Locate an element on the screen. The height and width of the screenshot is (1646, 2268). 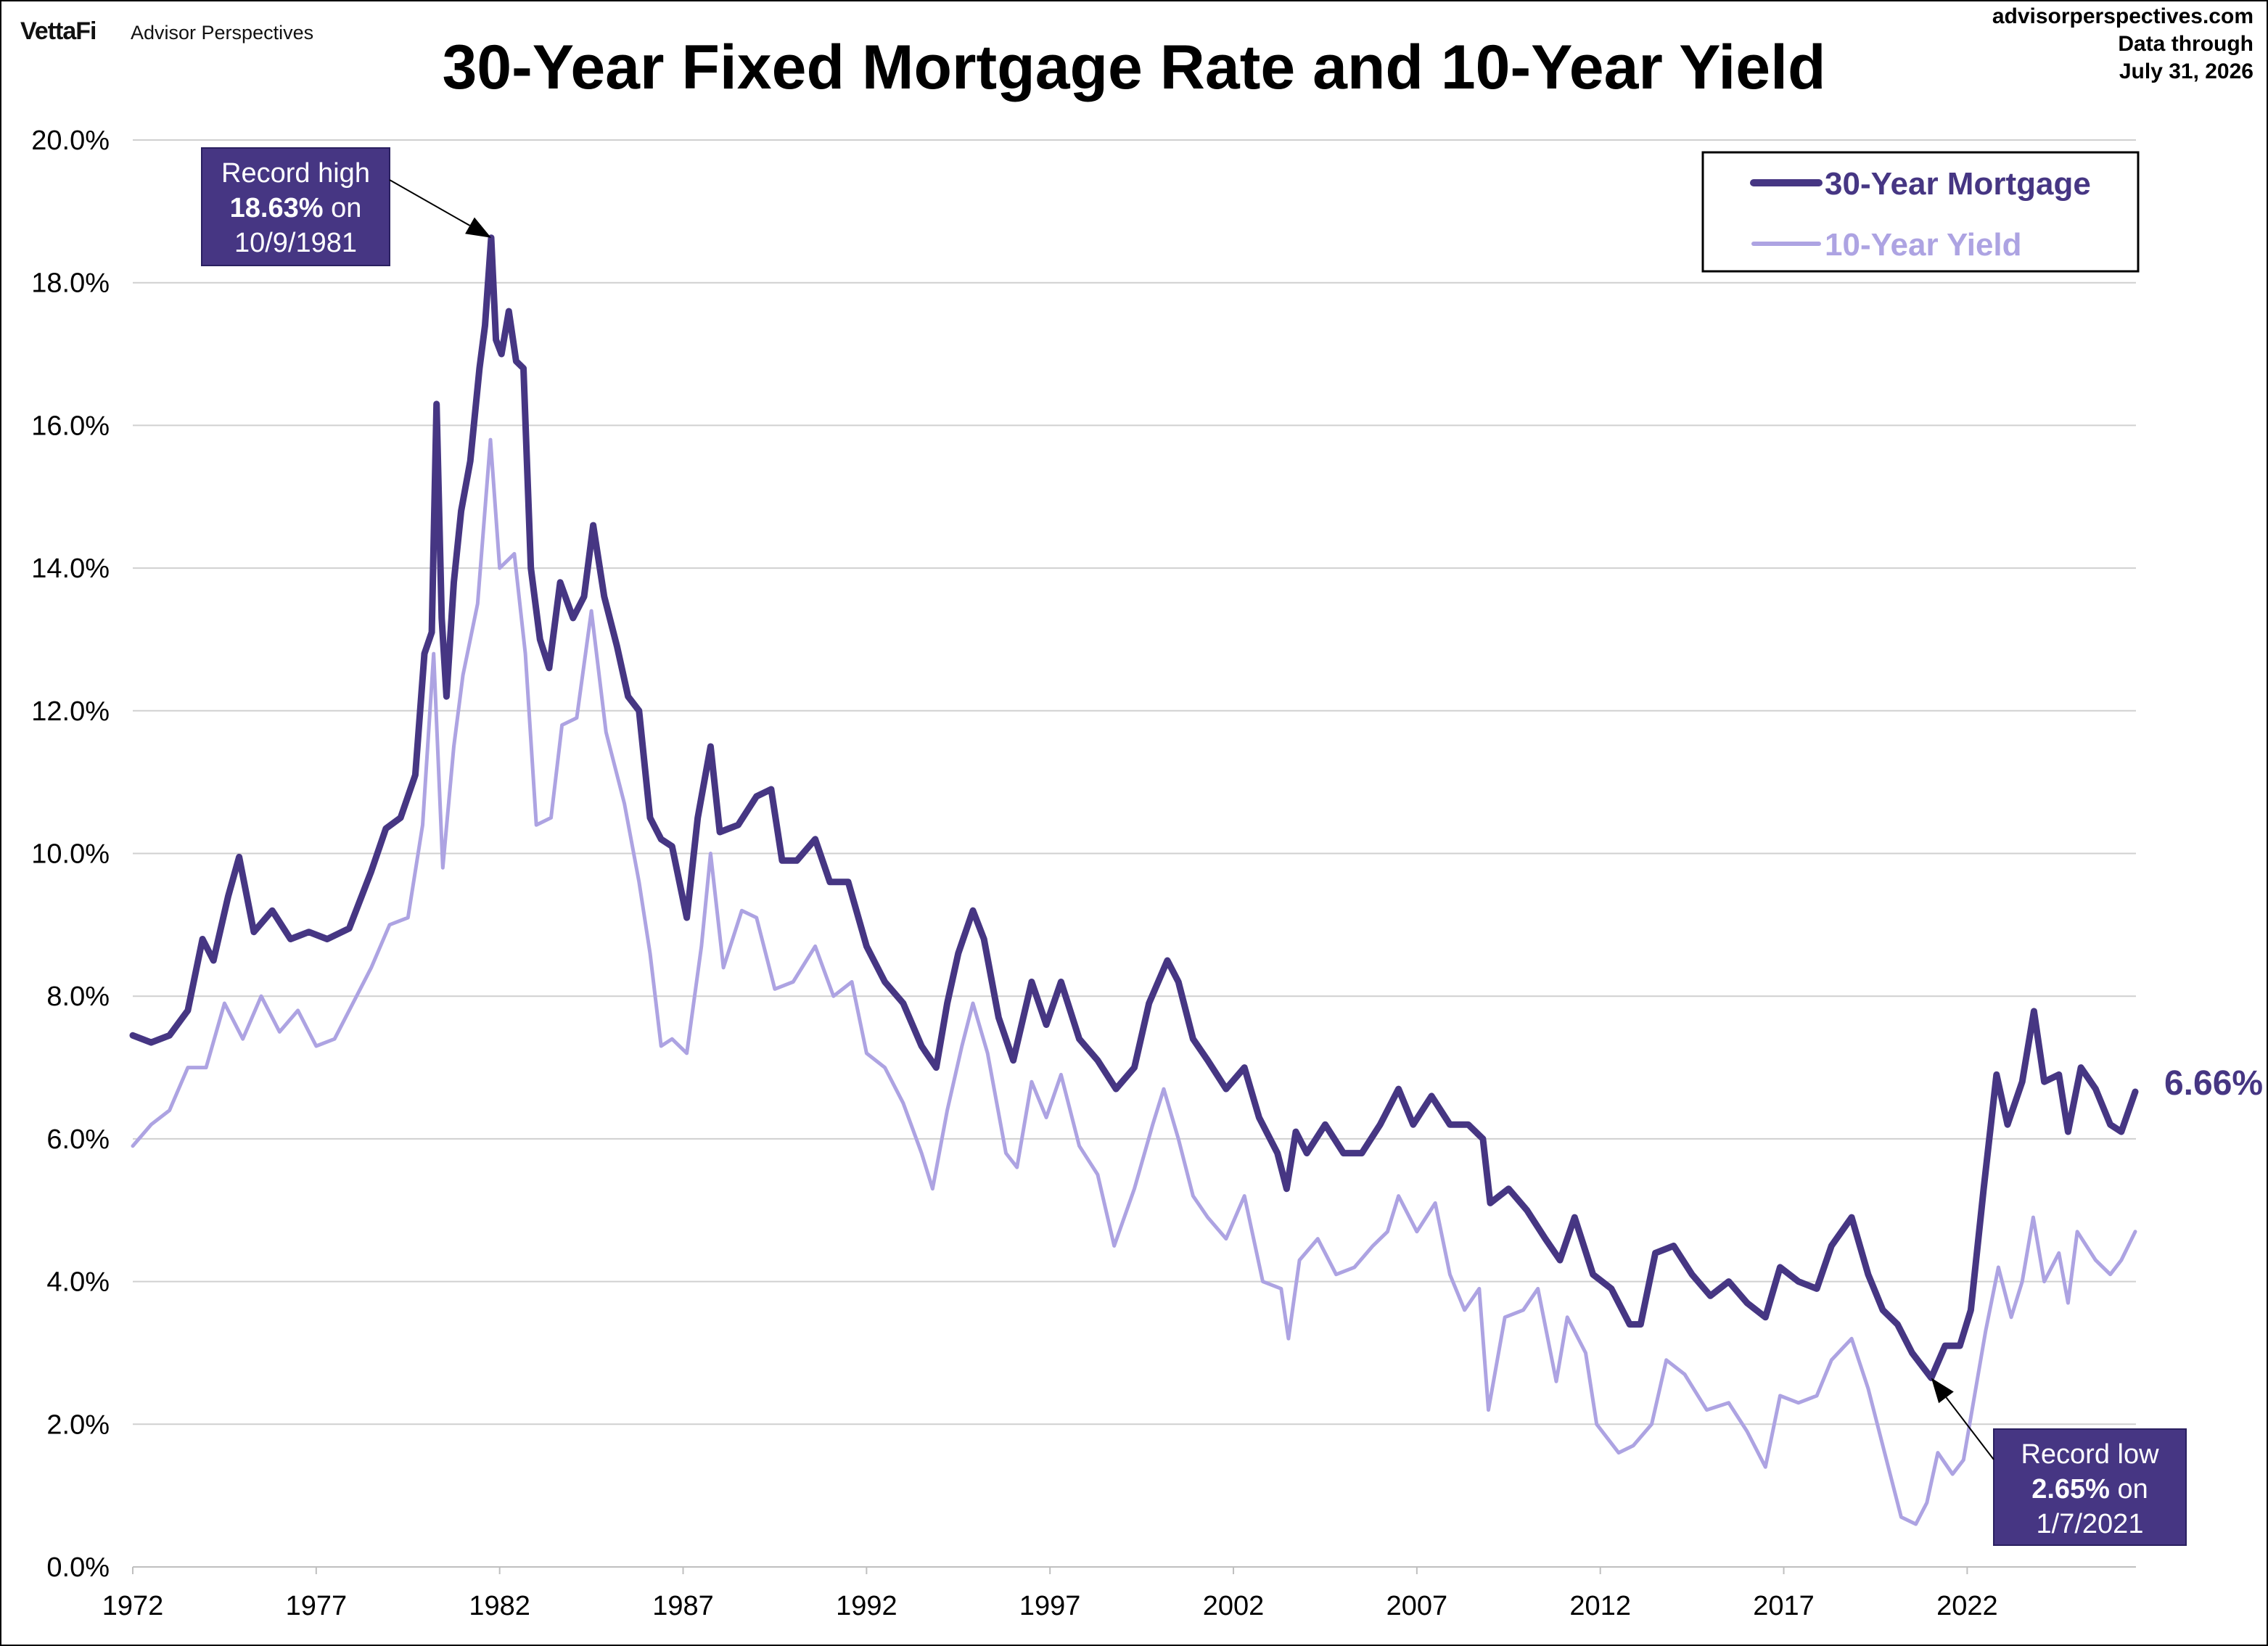
annotation-line2: 18.63% on is located at coordinates (296, 208).